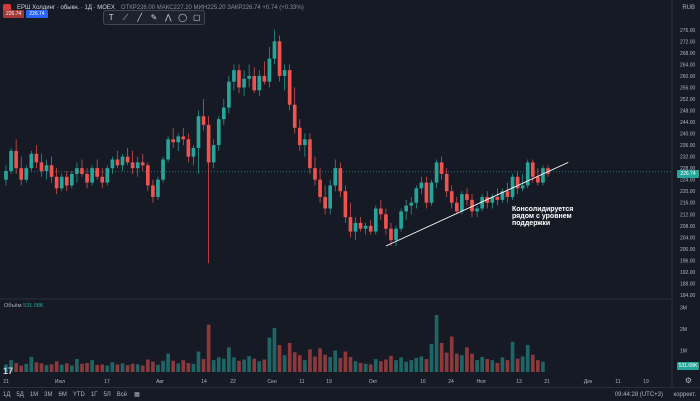  Describe the element at coordinates (111, 17) in the screenshot. I see `text-tool-icon: T` at that location.